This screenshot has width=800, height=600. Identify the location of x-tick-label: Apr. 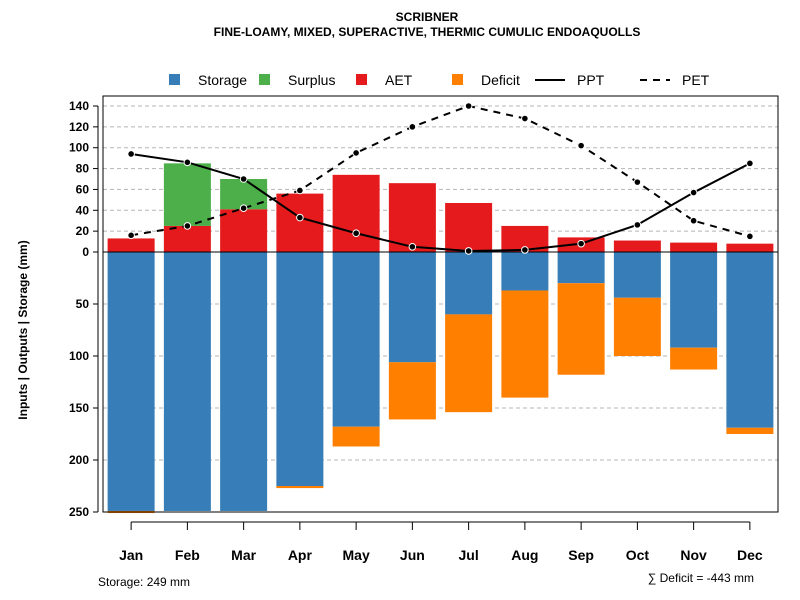
(300, 555).